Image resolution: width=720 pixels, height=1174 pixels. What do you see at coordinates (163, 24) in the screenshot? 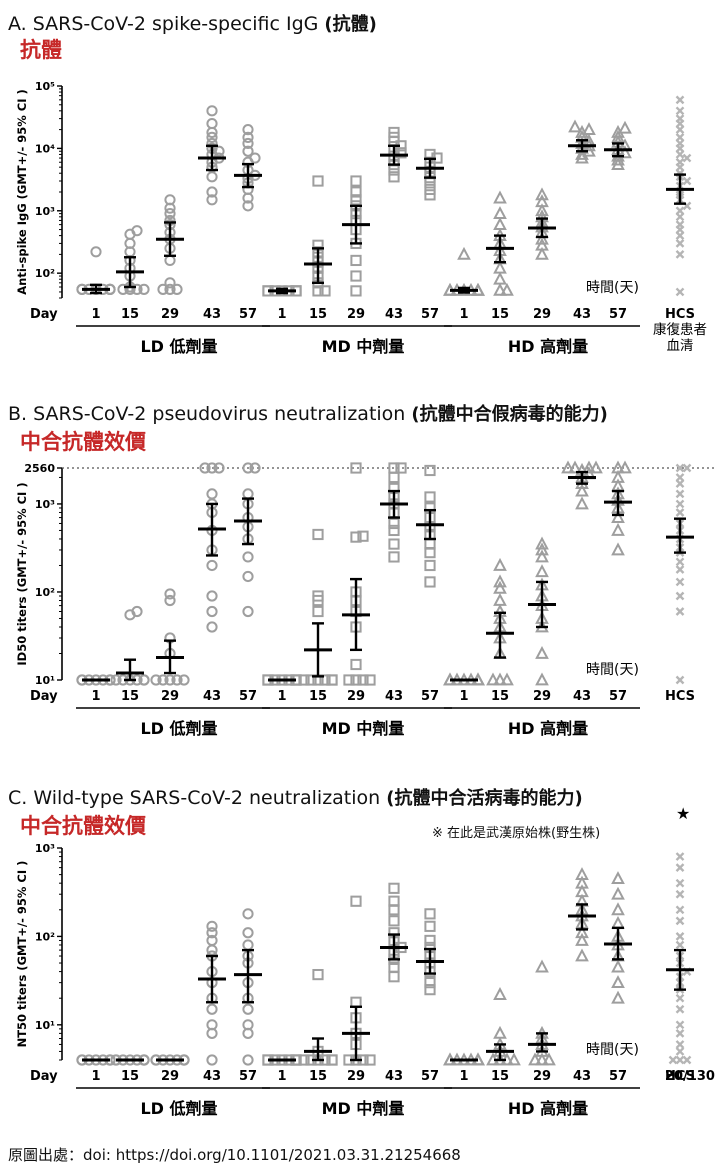
I see `panel-a-title-en: A. SARS-CoV-2 spike-specific IgG` at bounding box center [163, 24].